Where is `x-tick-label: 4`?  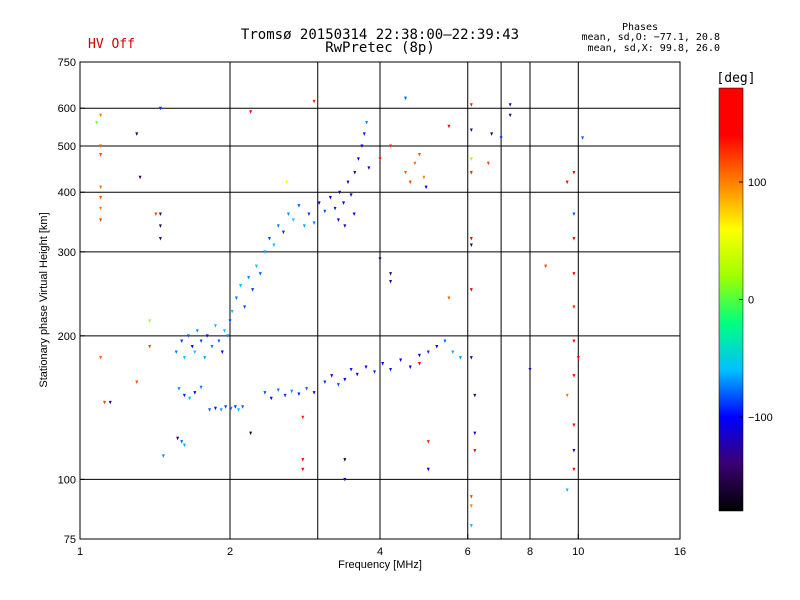 x-tick-label: 4 is located at coordinates (380, 552).